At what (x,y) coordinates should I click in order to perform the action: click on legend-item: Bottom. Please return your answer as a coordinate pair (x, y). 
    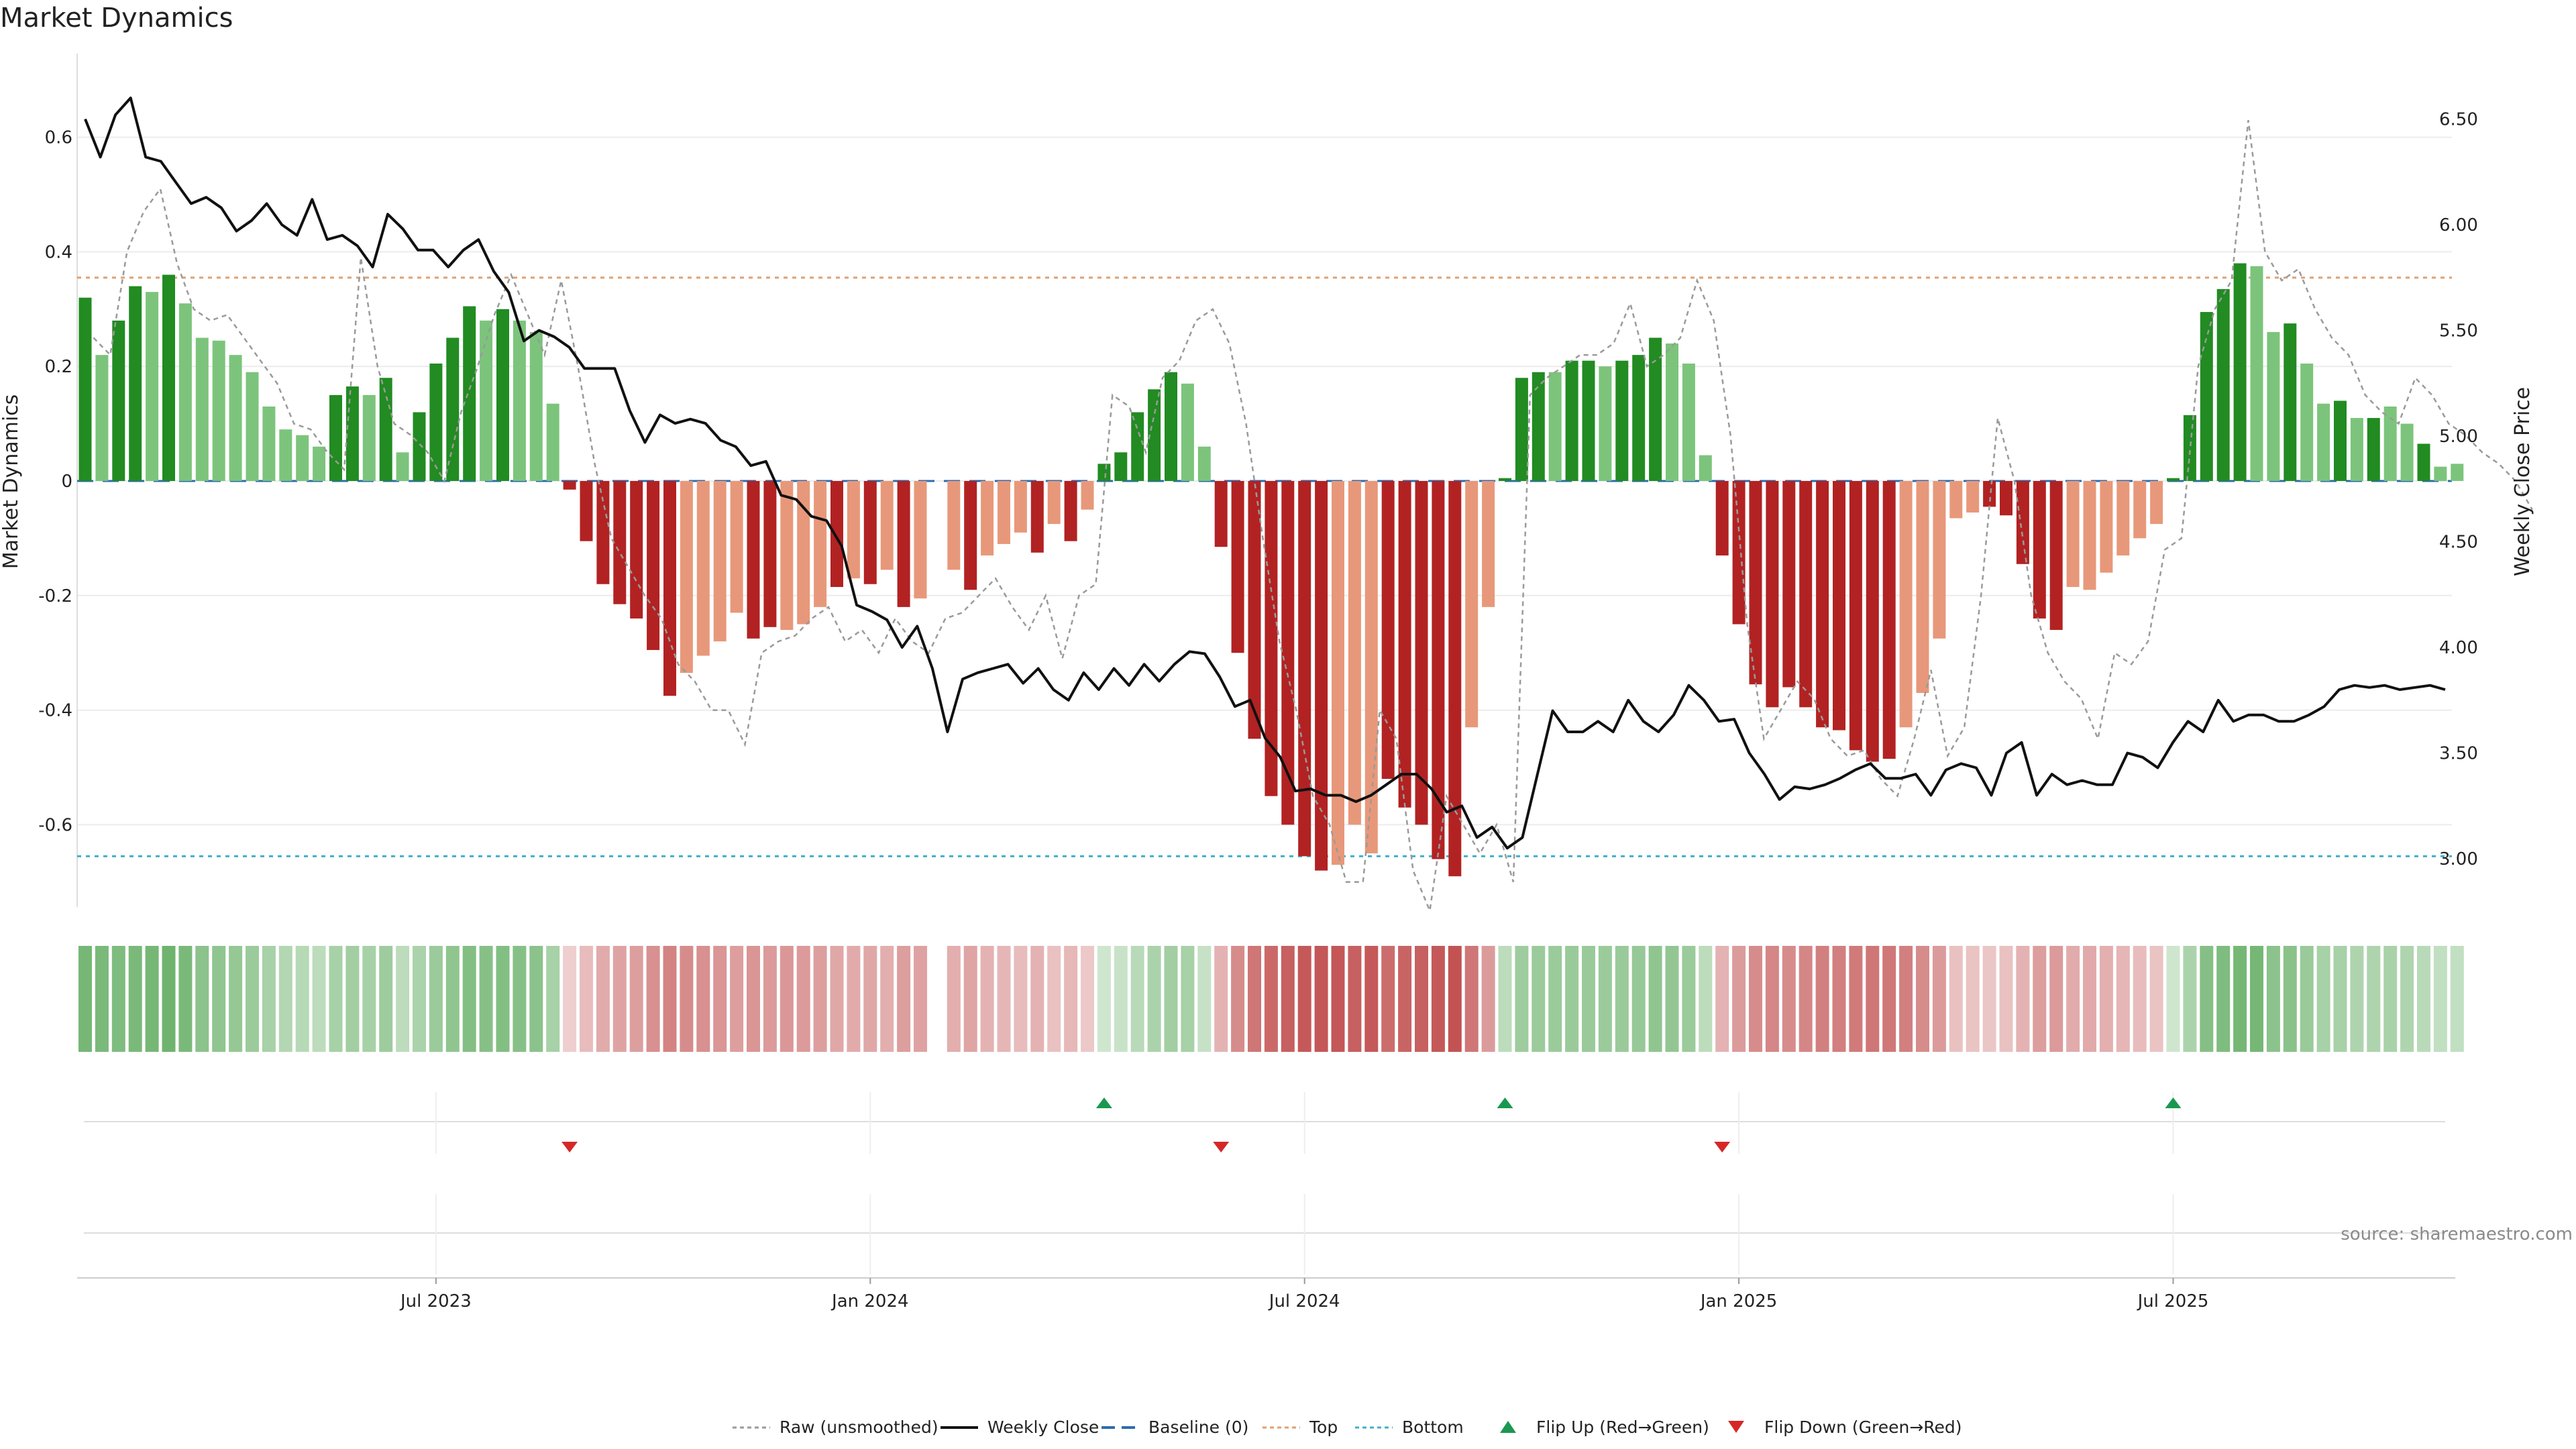
    Looking at the image, I should click on (1409, 1427).